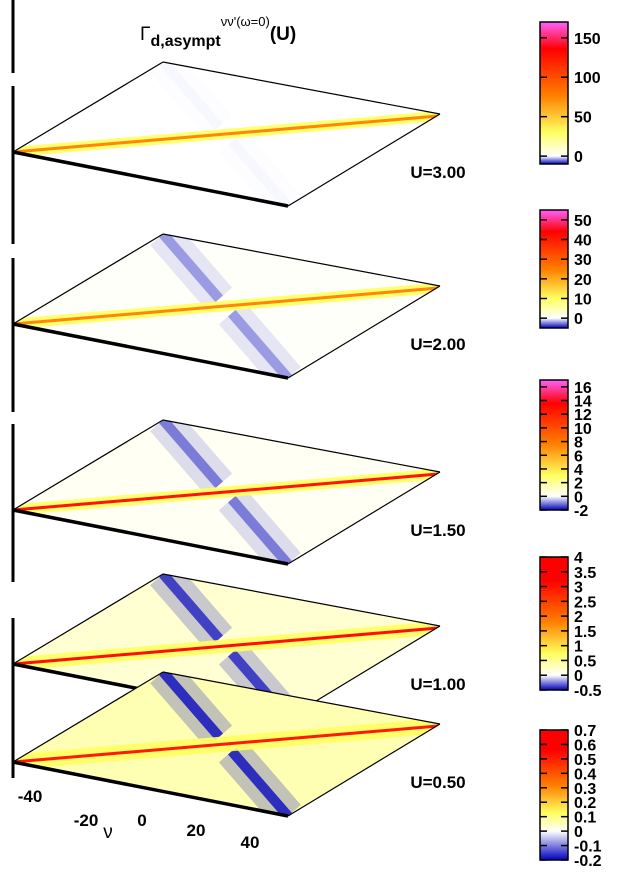 The width and height of the screenshot is (621, 878). What do you see at coordinates (585, 573) in the screenshot?
I see `colorbar-tick-label: 3.5` at bounding box center [585, 573].